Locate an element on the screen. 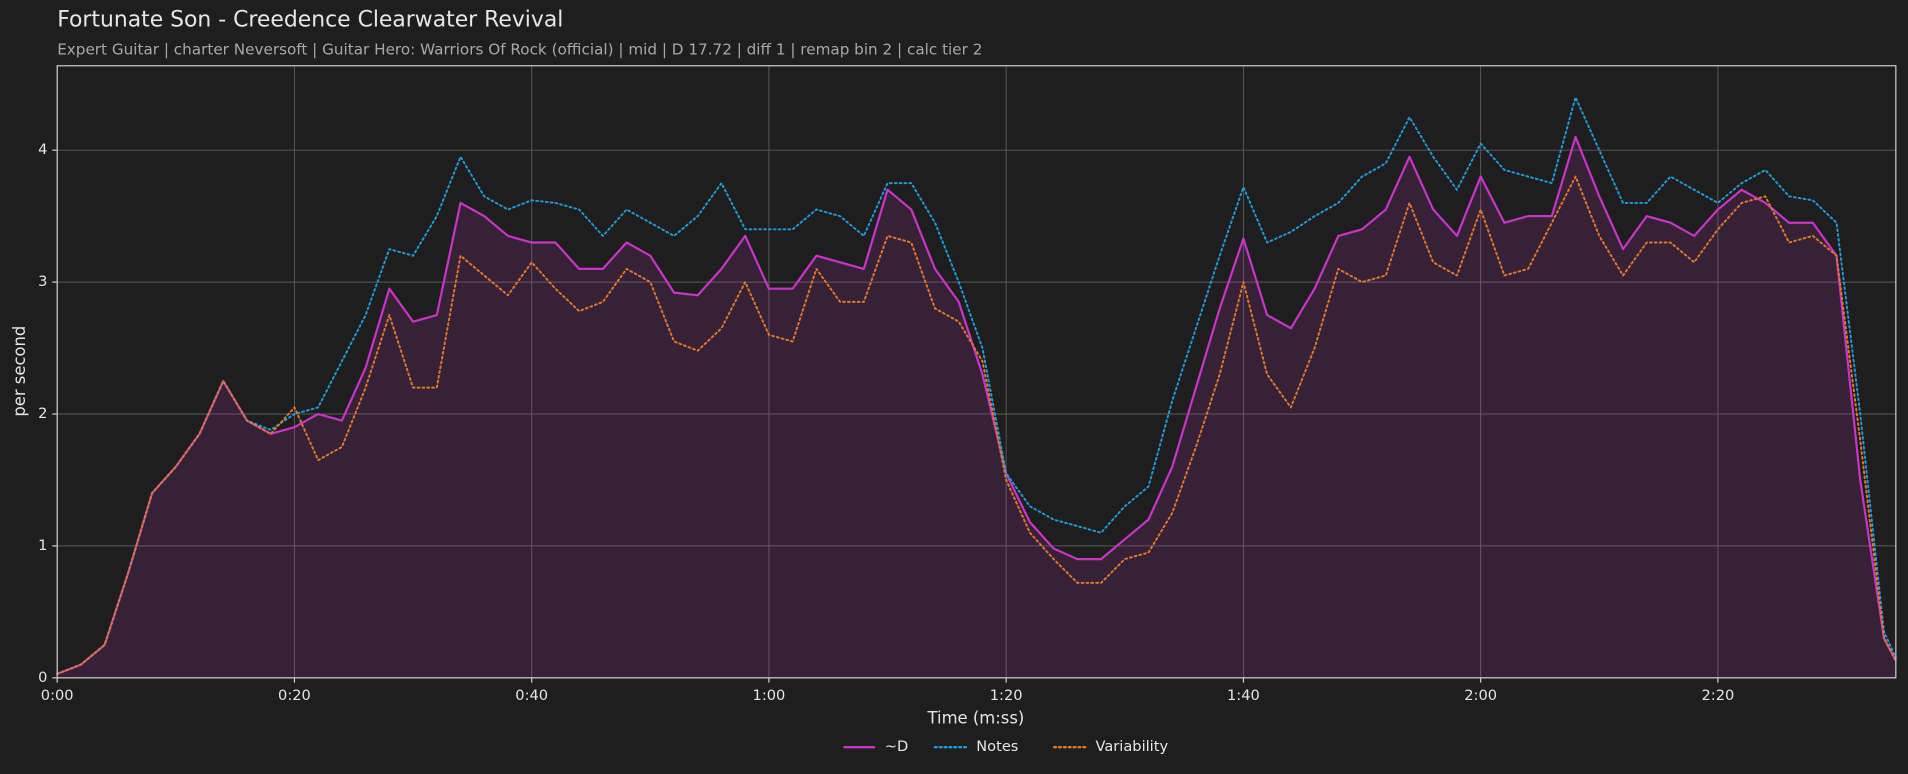  y-tick-label: 2 is located at coordinates (42, 413).